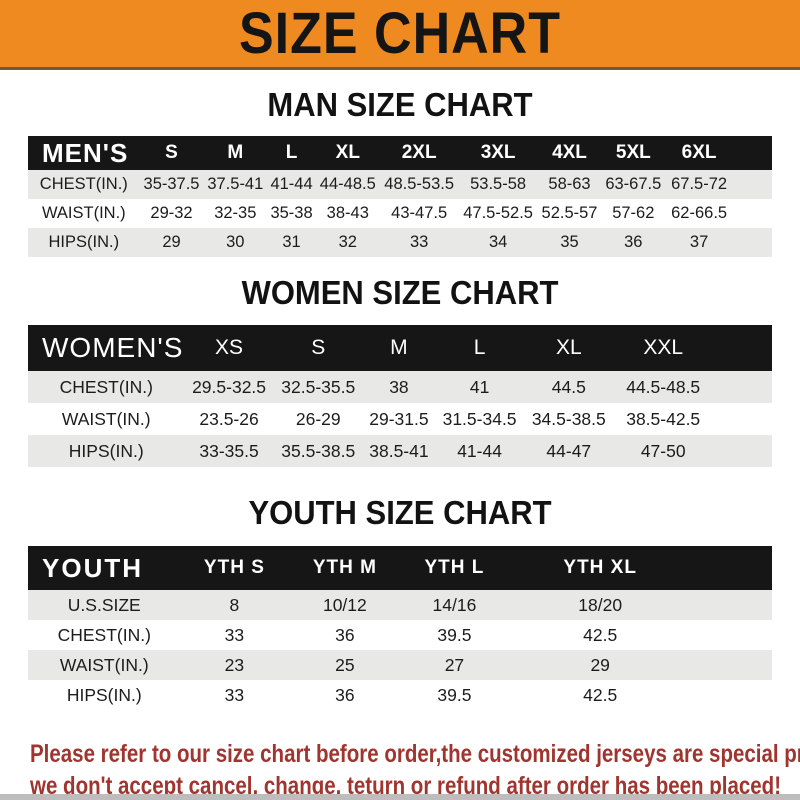 The height and width of the screenshot is (800, 800). I want to click on size-value-cell: 38, so click(399, 386).